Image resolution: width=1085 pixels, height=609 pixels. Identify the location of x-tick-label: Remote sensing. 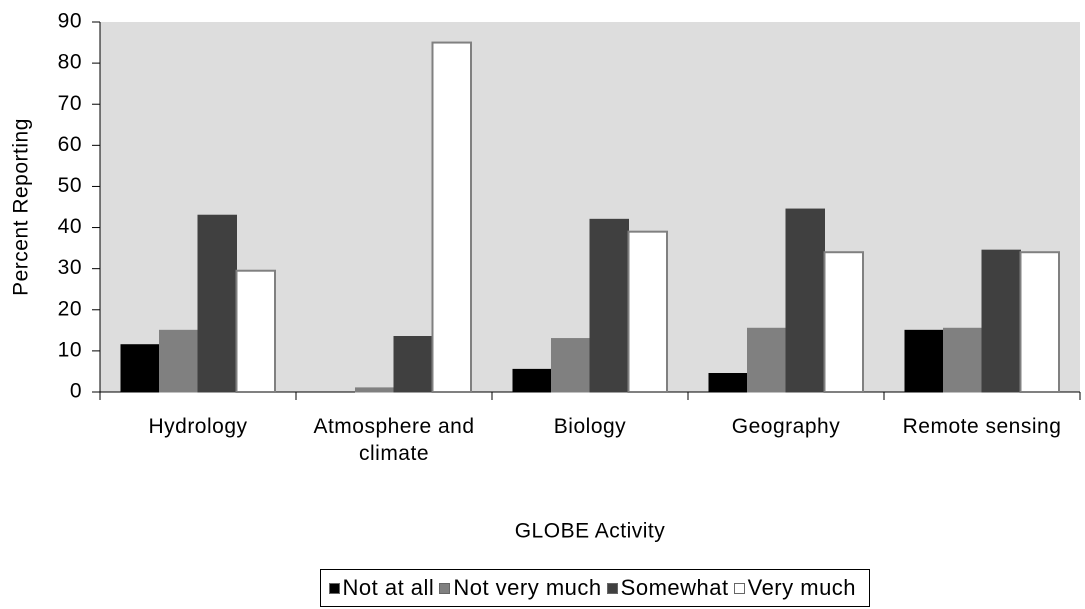
(982, 426).